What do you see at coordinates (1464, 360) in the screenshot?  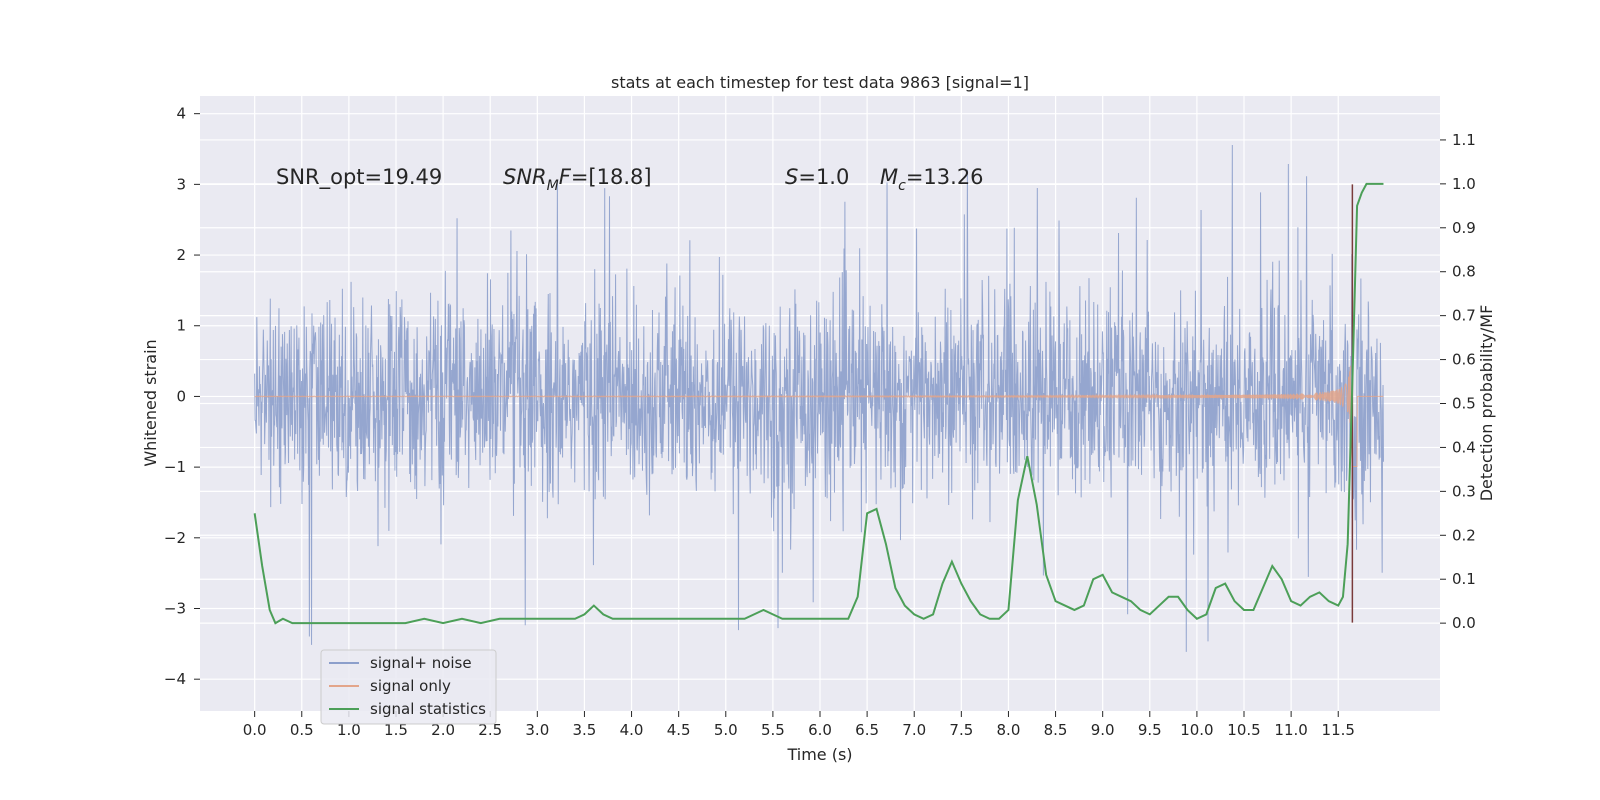 I see `y-right-tick-label-5: 0.6` at bounding box center [1464, 360].